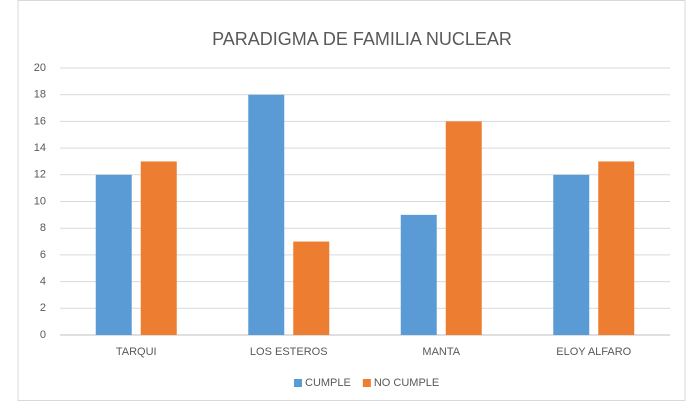 The height and width of the screenshot is (401, 686). I want to click on y-tick-label: 20, so click(40, 68).